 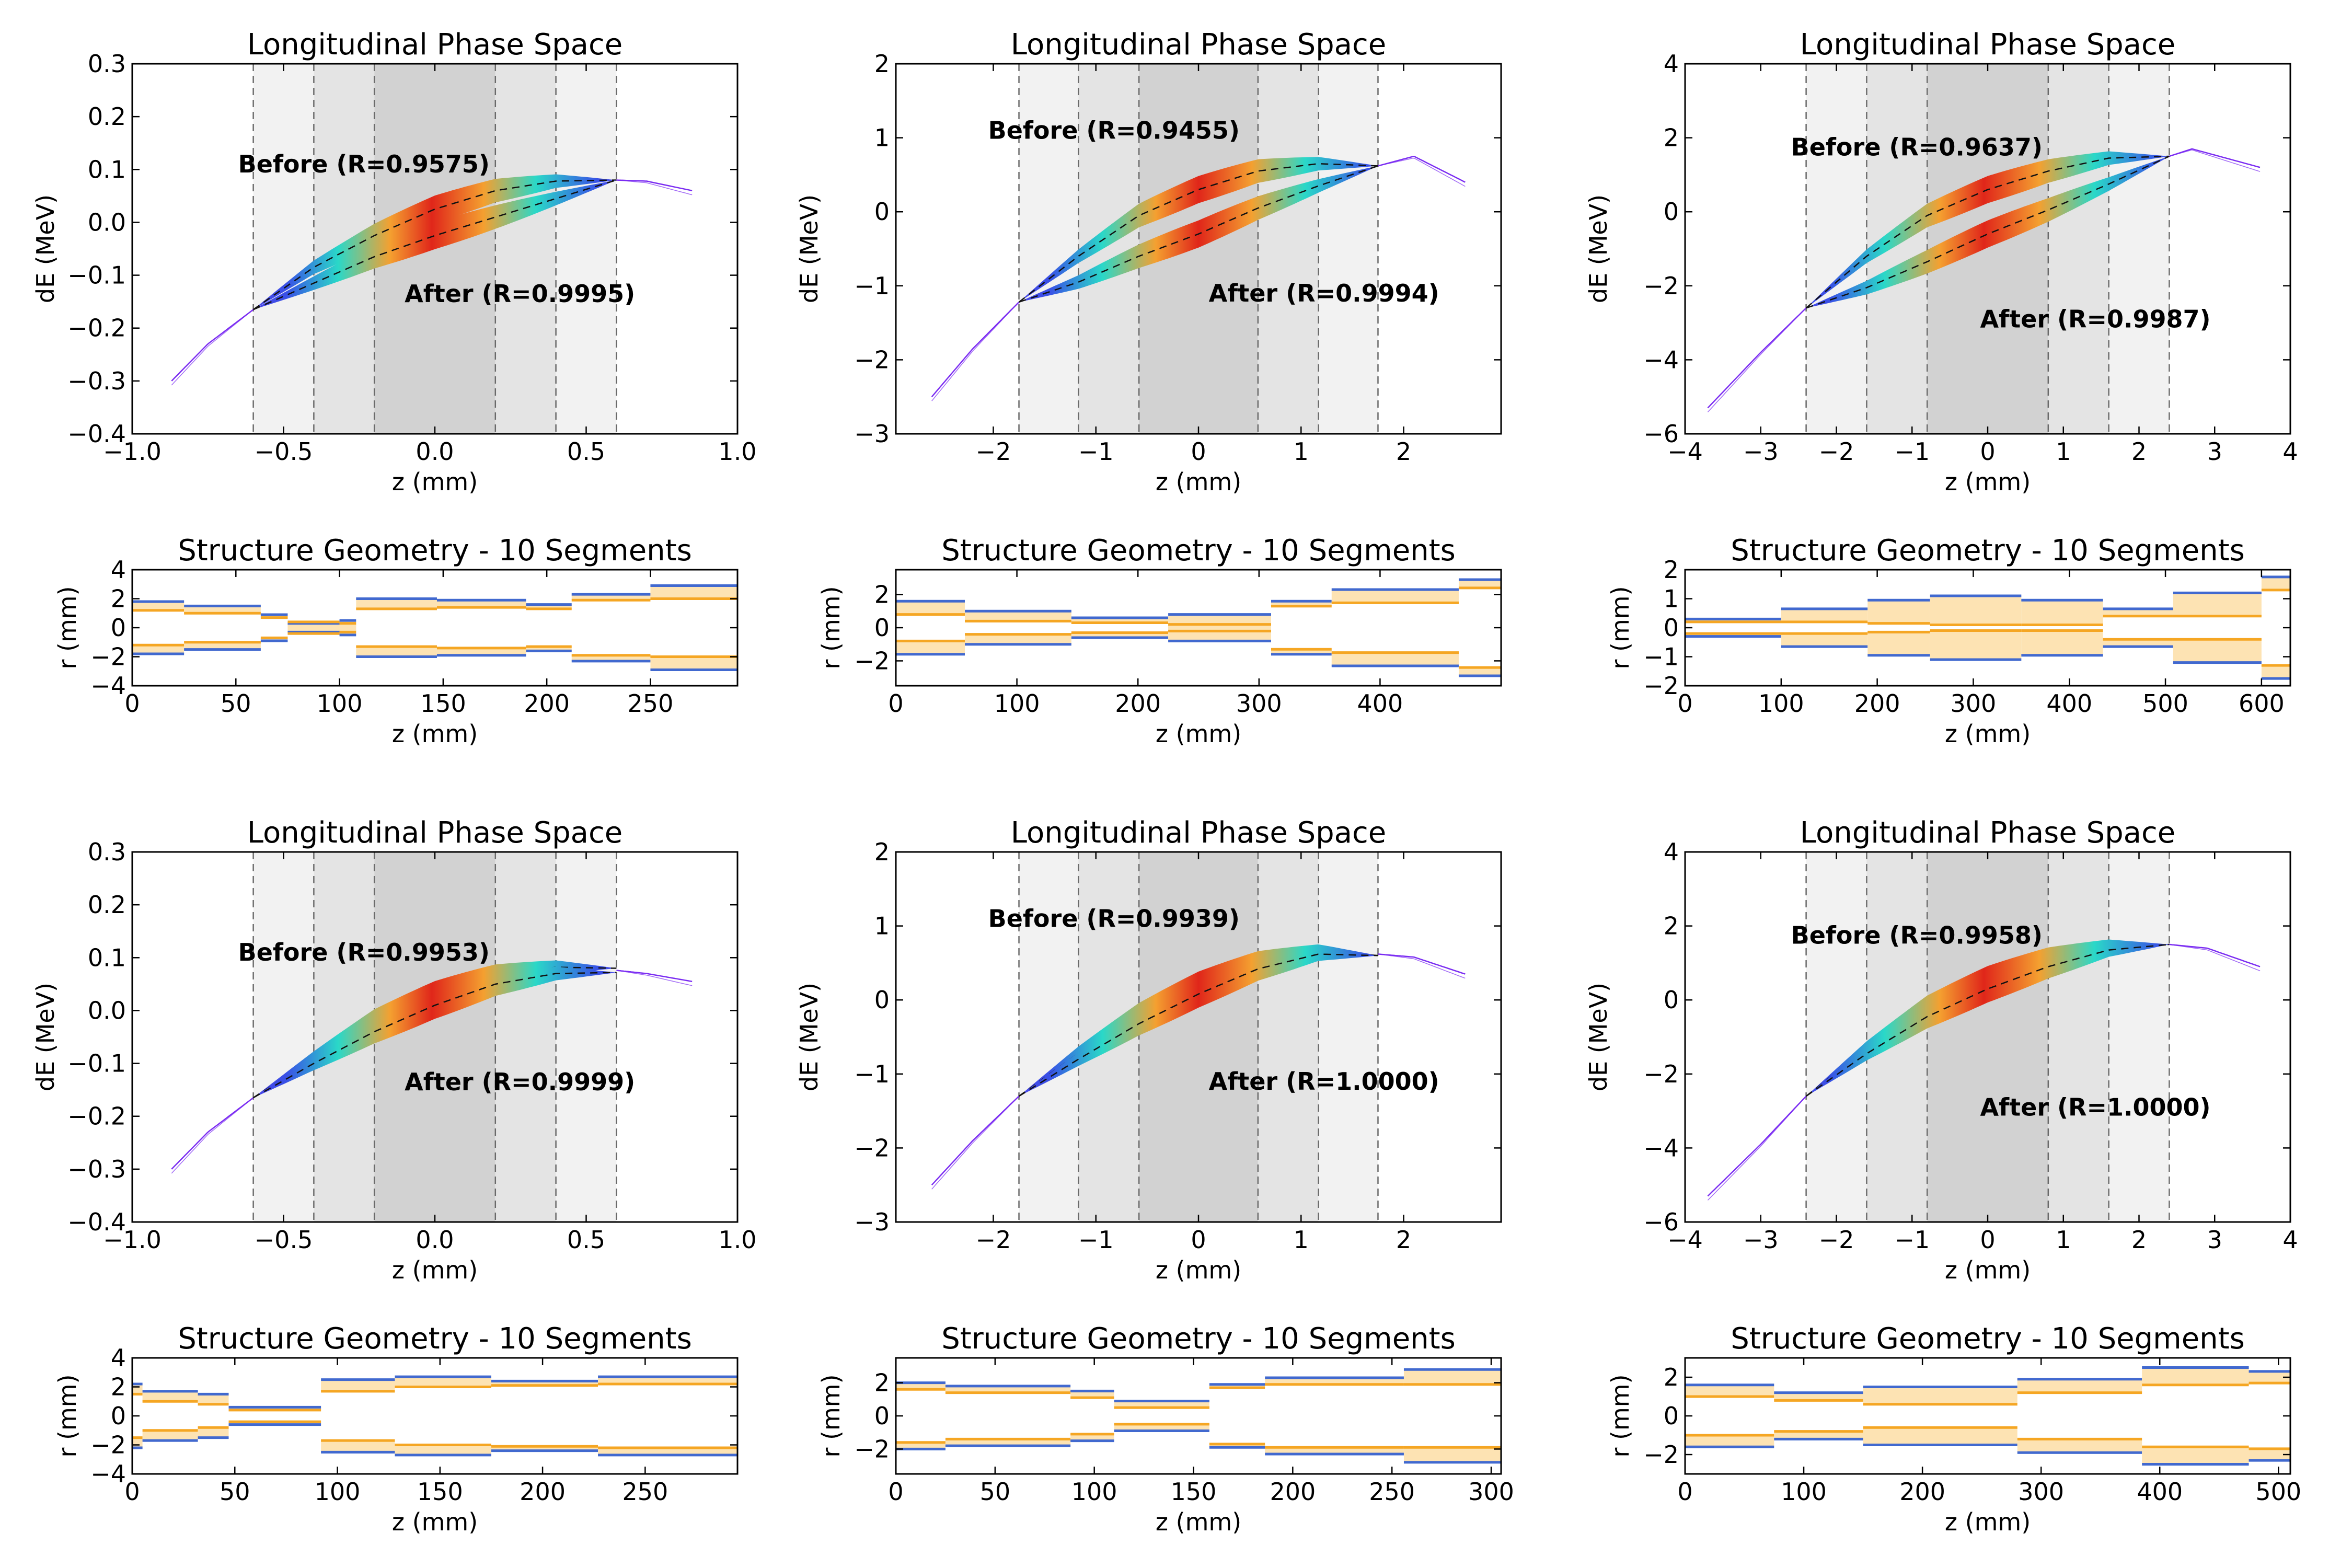 I want to click on x-tick-label: 0, so click(x=1987, y=451).